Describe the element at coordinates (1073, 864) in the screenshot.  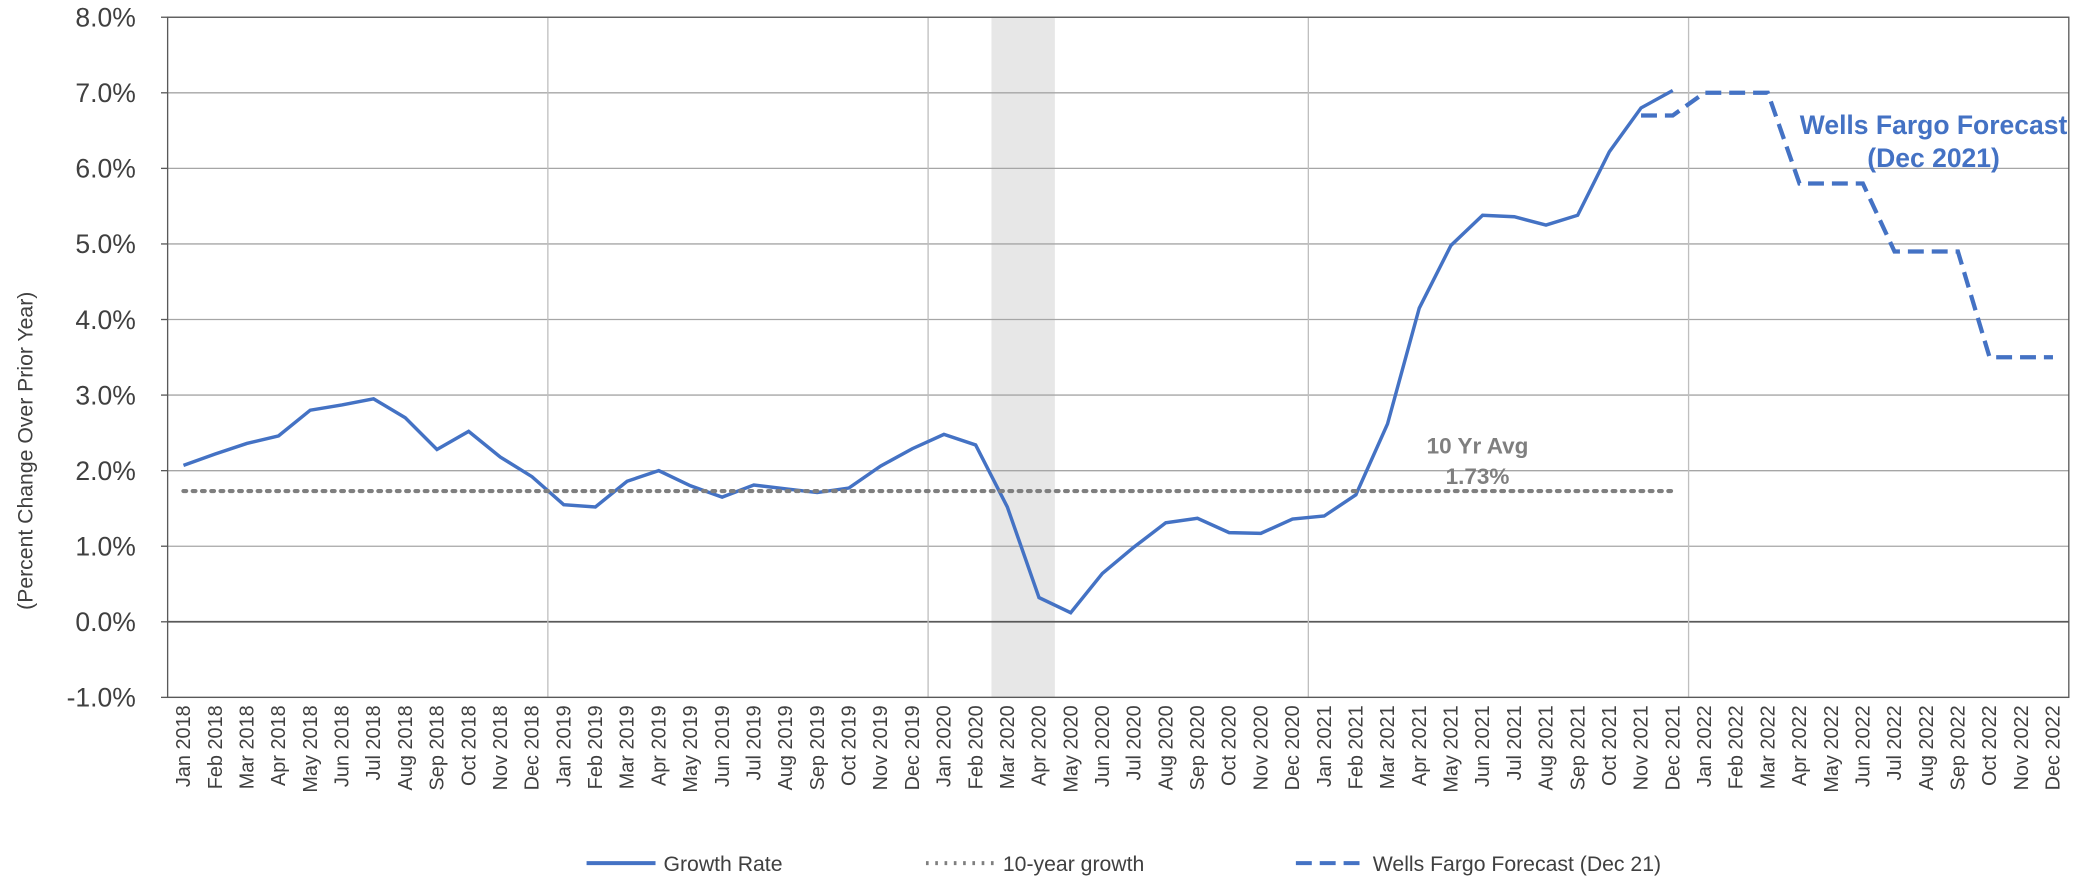
I see `legend-label: 10-year growth` at that location.